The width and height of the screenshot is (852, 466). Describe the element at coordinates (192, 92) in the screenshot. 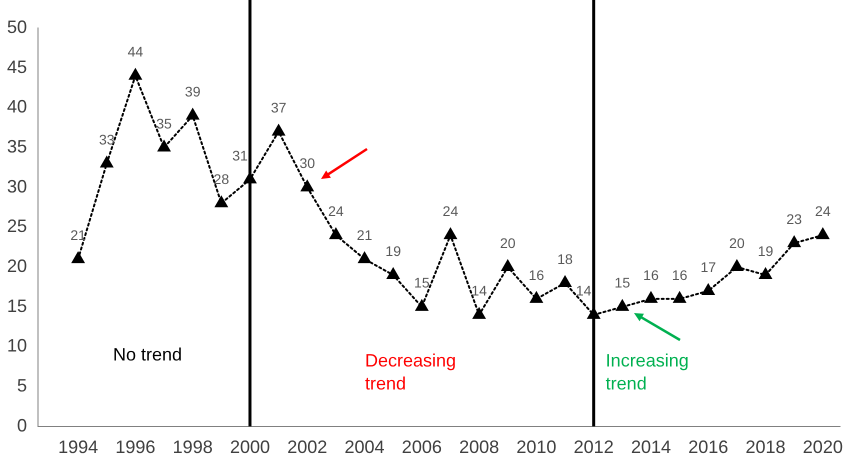

I see `data-label: 39` at that location.